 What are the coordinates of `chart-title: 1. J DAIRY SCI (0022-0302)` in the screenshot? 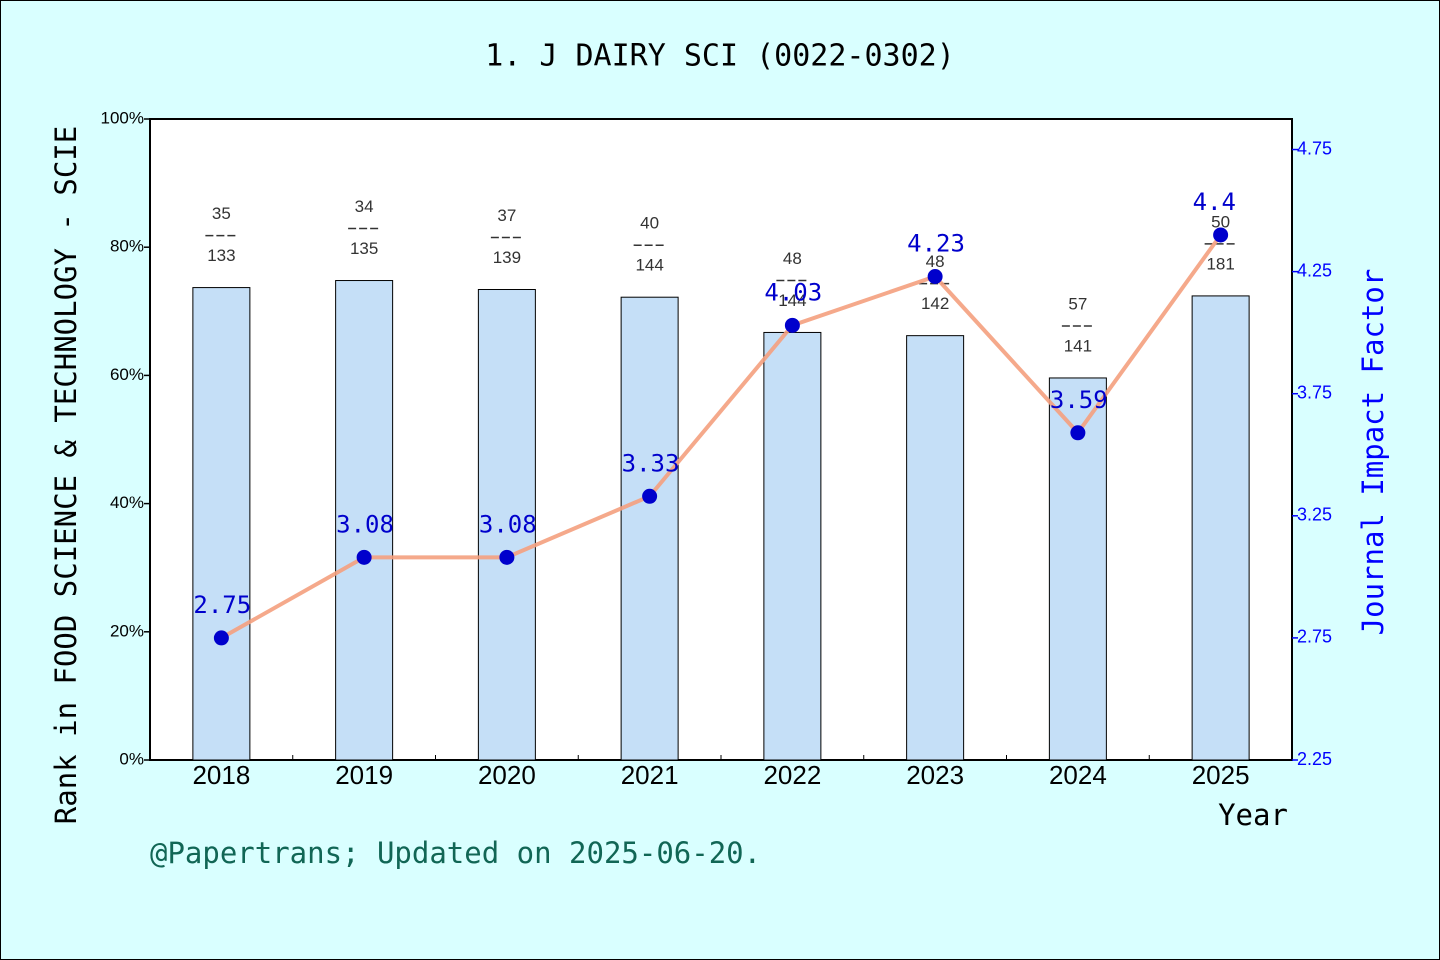 It's located at (720, 56).